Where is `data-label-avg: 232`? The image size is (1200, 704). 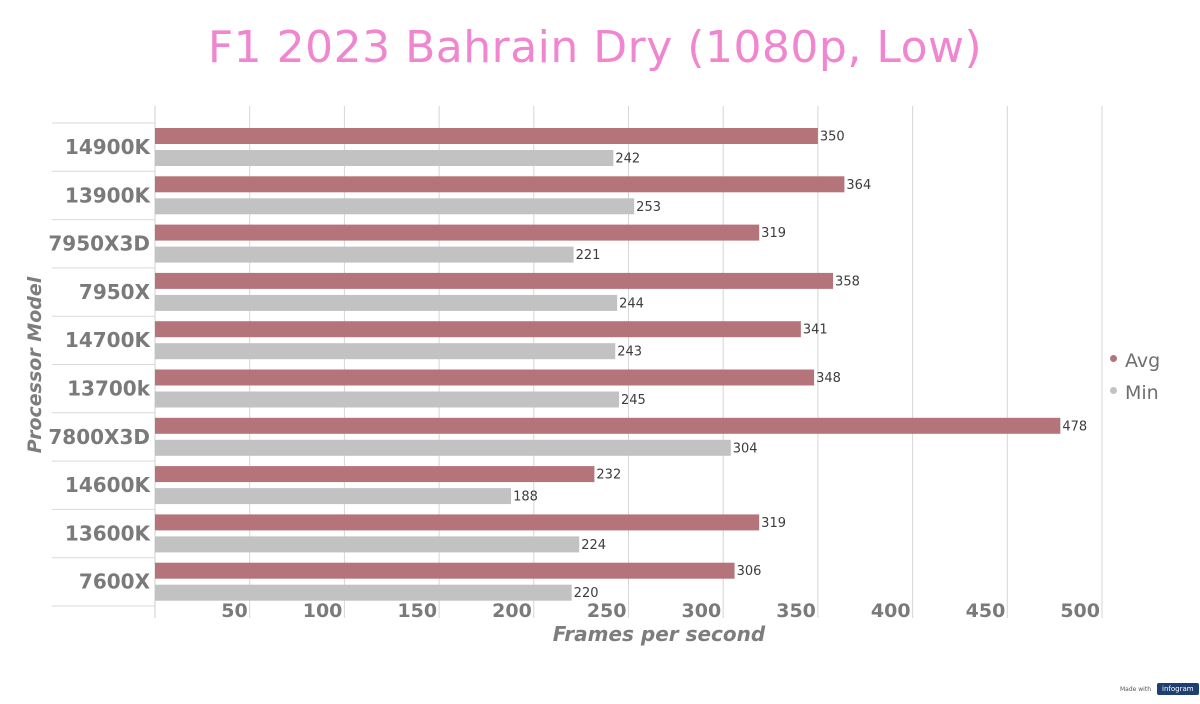
data-label-avg: 232 is located at coordinates (608, 475).